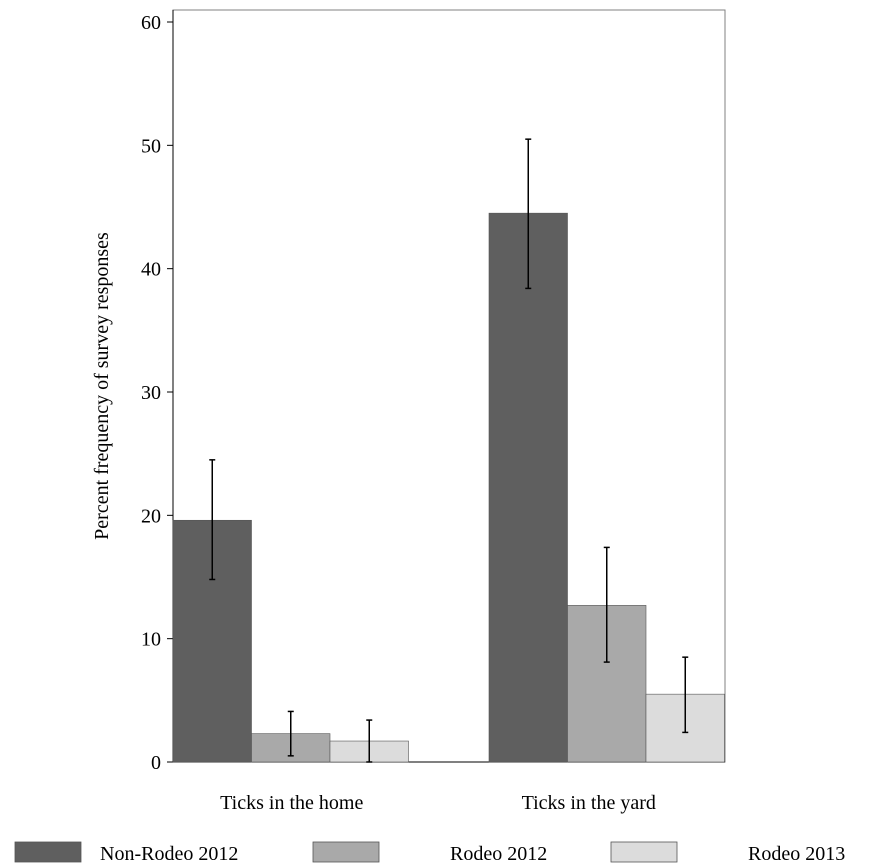  What do you see at coordinates (102, 386) in the screenshot?
I see `y-axis-title: Percent frequency of survey responses` at bounding box center [102, 386].